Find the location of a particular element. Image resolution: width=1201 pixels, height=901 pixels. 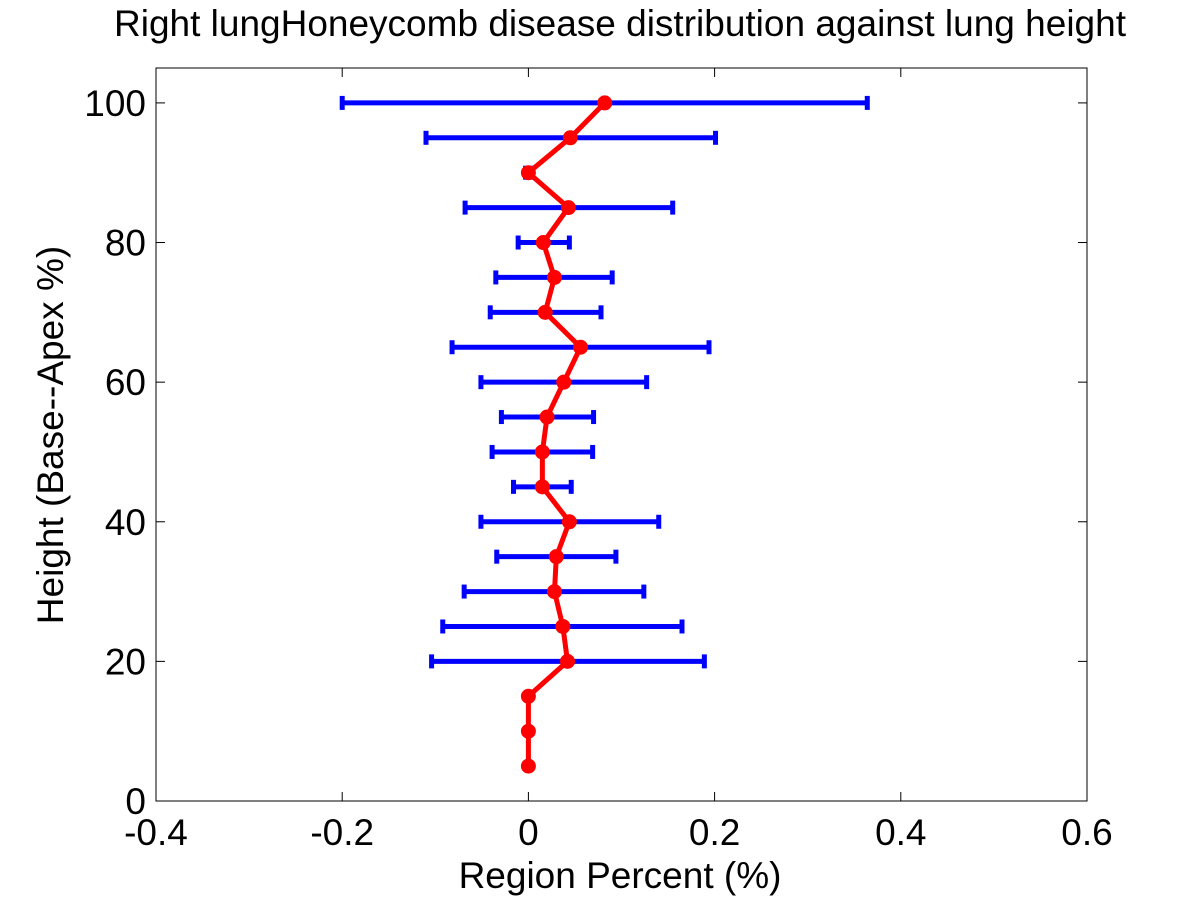

y-tick-label: 0 is located at coordinates (135, 801).